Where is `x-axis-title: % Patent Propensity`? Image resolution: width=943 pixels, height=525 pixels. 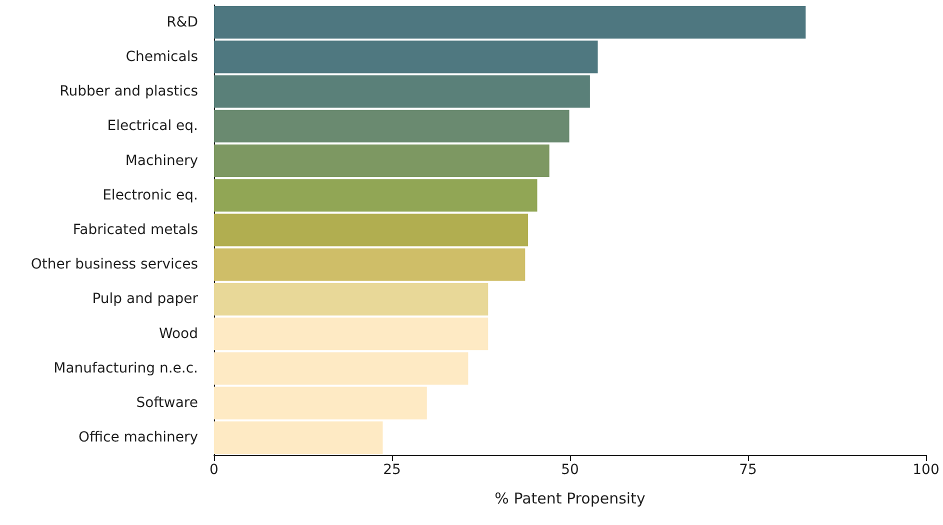
x-axis-title: % Patent Propensity is located at coordinates (570, 499).